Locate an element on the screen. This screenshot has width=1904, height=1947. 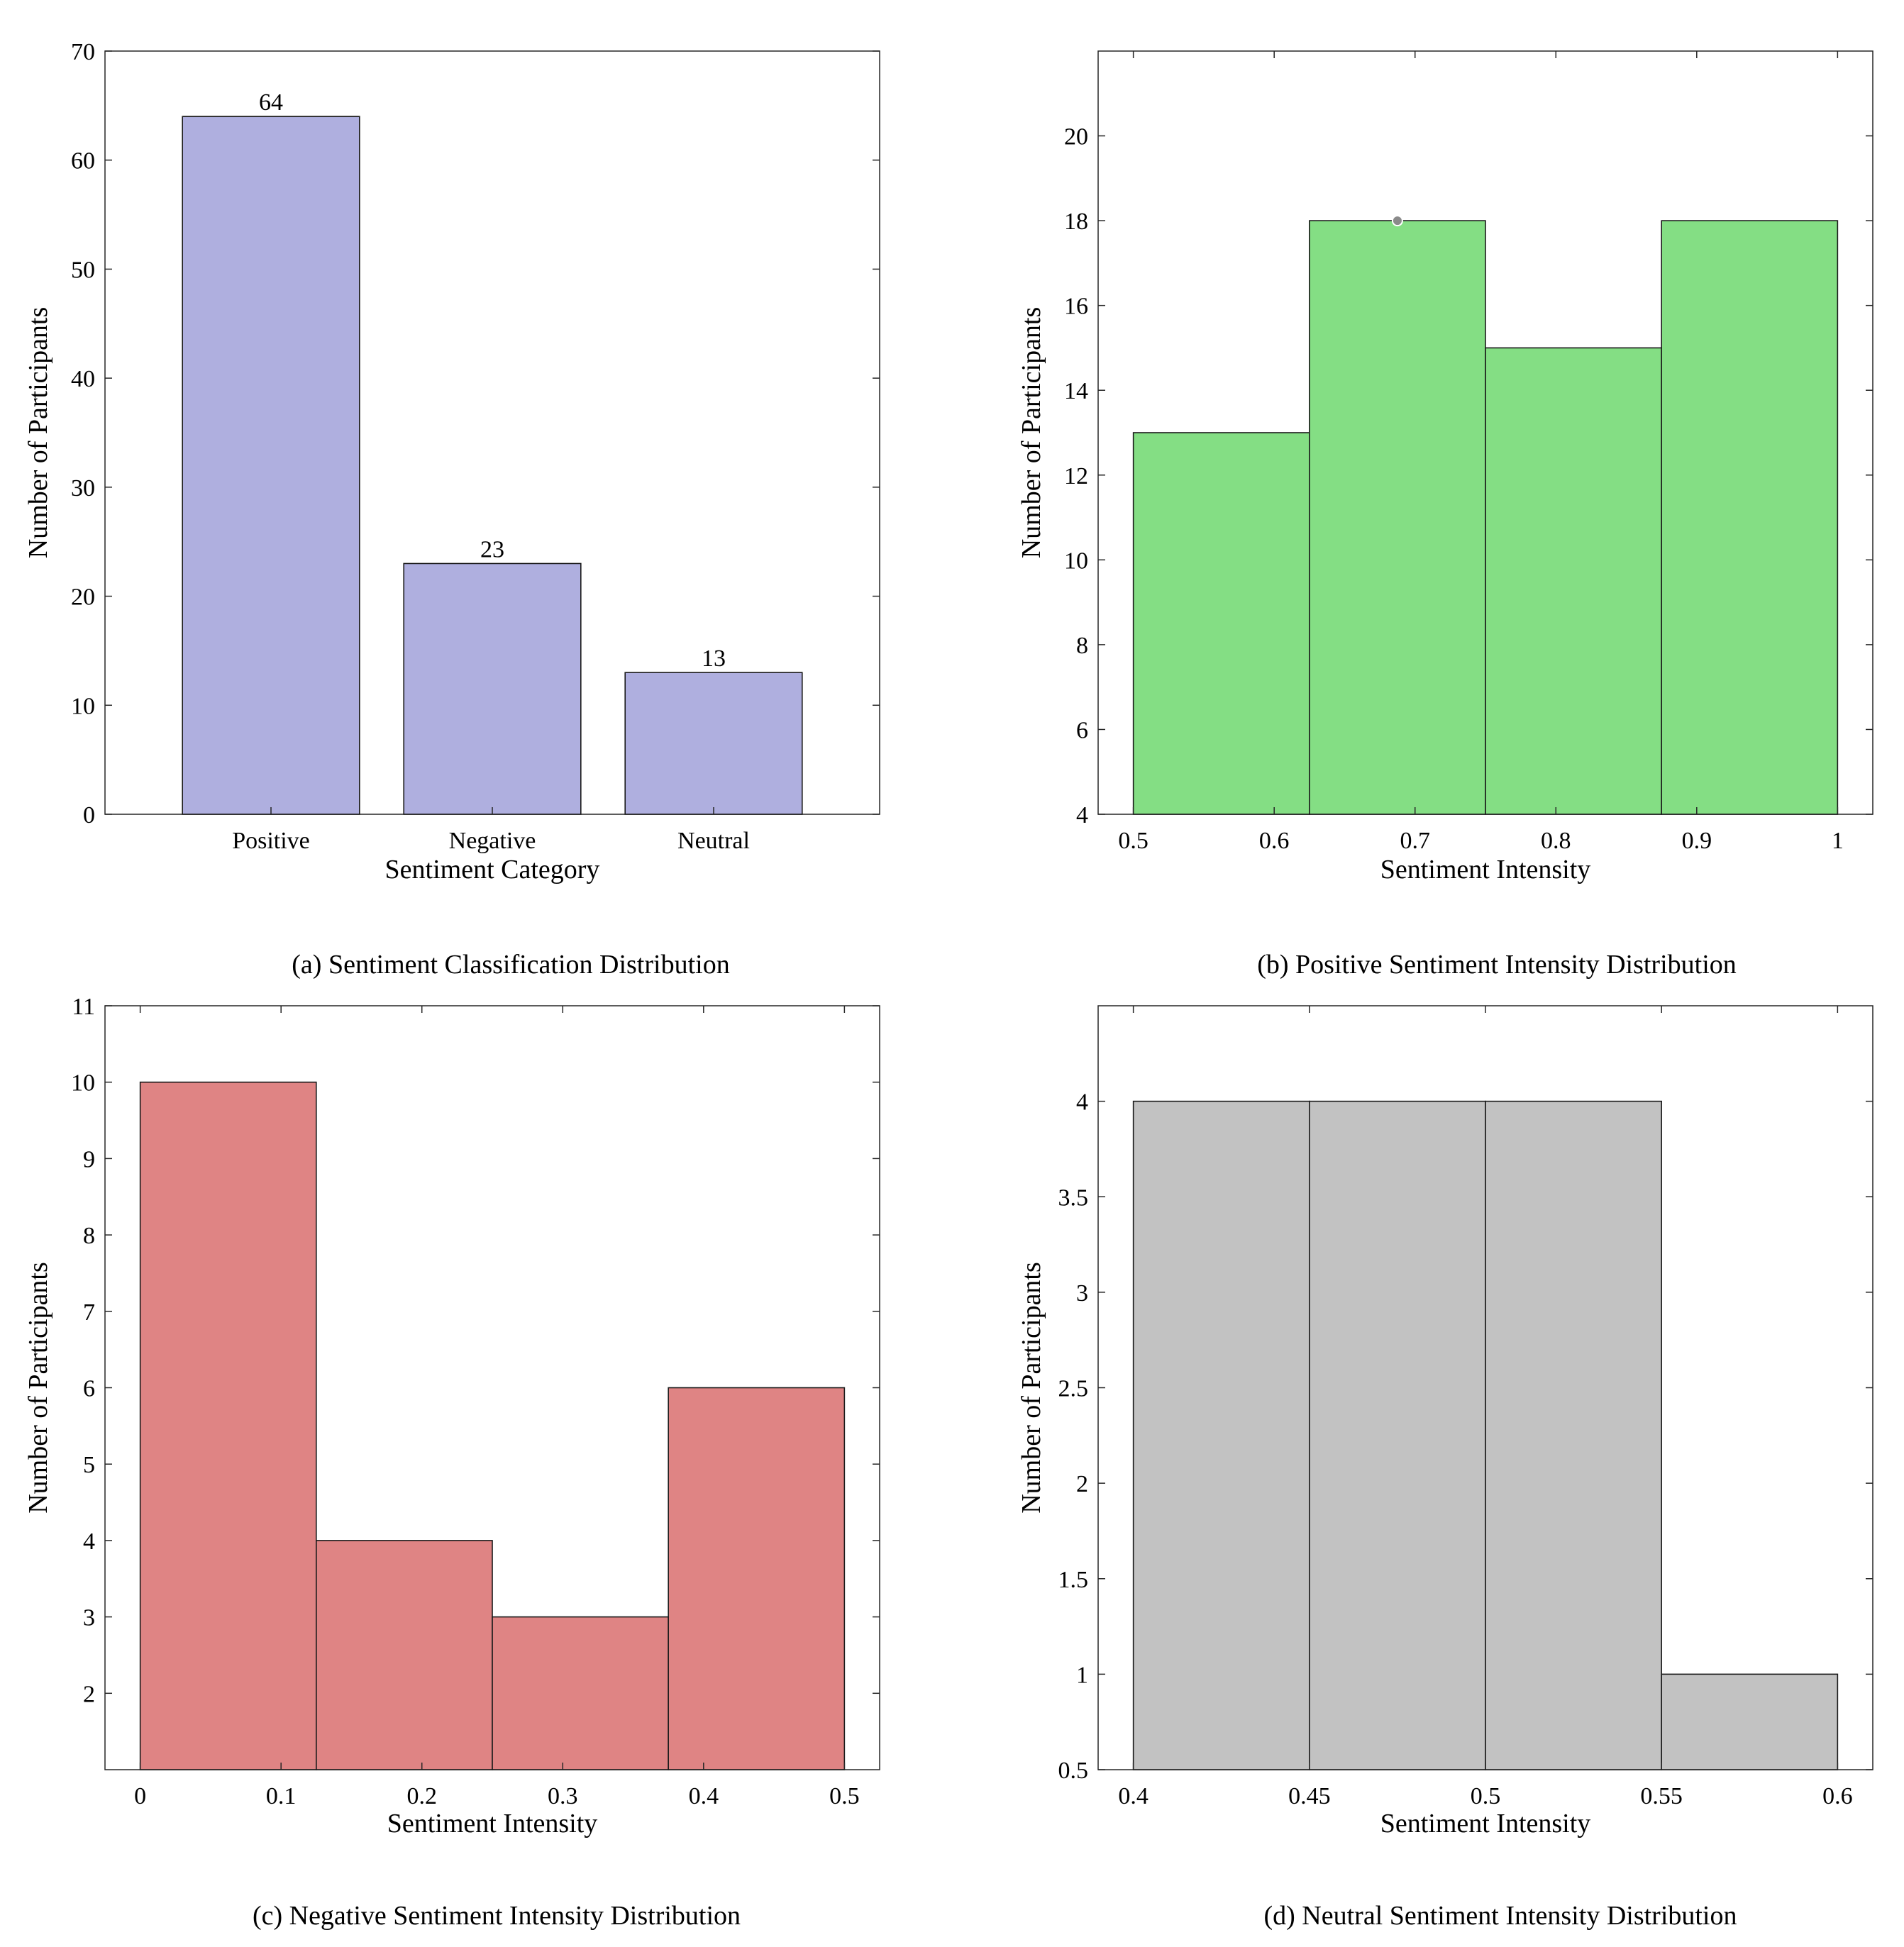
x-tick-label: 0.7 is located at coordinates (1415, 841).